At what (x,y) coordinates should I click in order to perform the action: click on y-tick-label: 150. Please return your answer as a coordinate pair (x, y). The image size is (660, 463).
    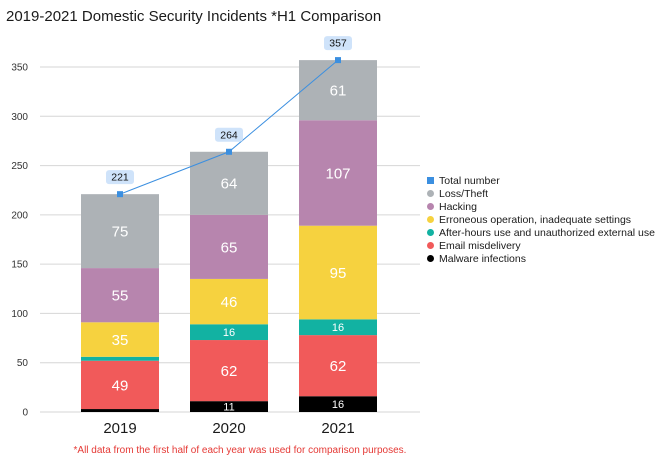
    Looking at the image, I should click on (19, 265).